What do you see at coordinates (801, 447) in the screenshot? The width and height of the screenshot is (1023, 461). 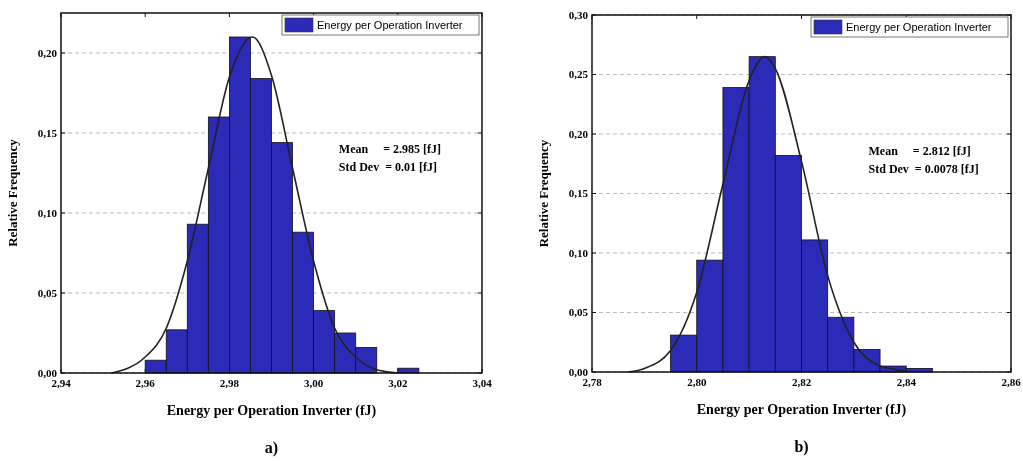 I see `text: b)` at bounding box center [801, 447].